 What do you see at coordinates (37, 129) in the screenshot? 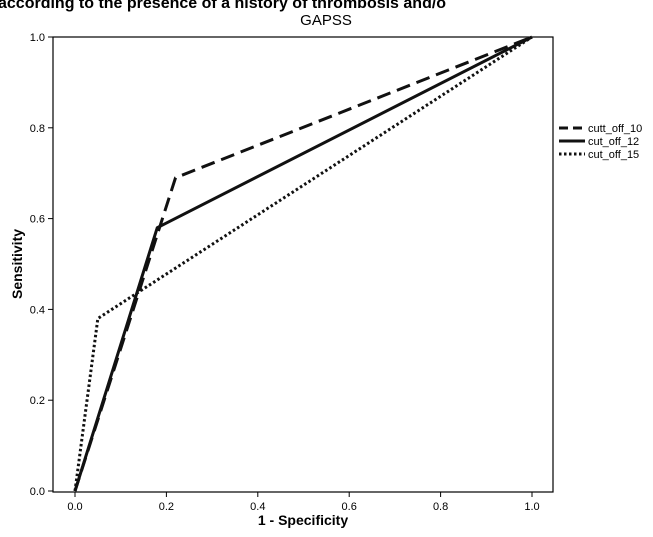
I see `y-tick-label: 0.8` at bounding box center [37, 129].